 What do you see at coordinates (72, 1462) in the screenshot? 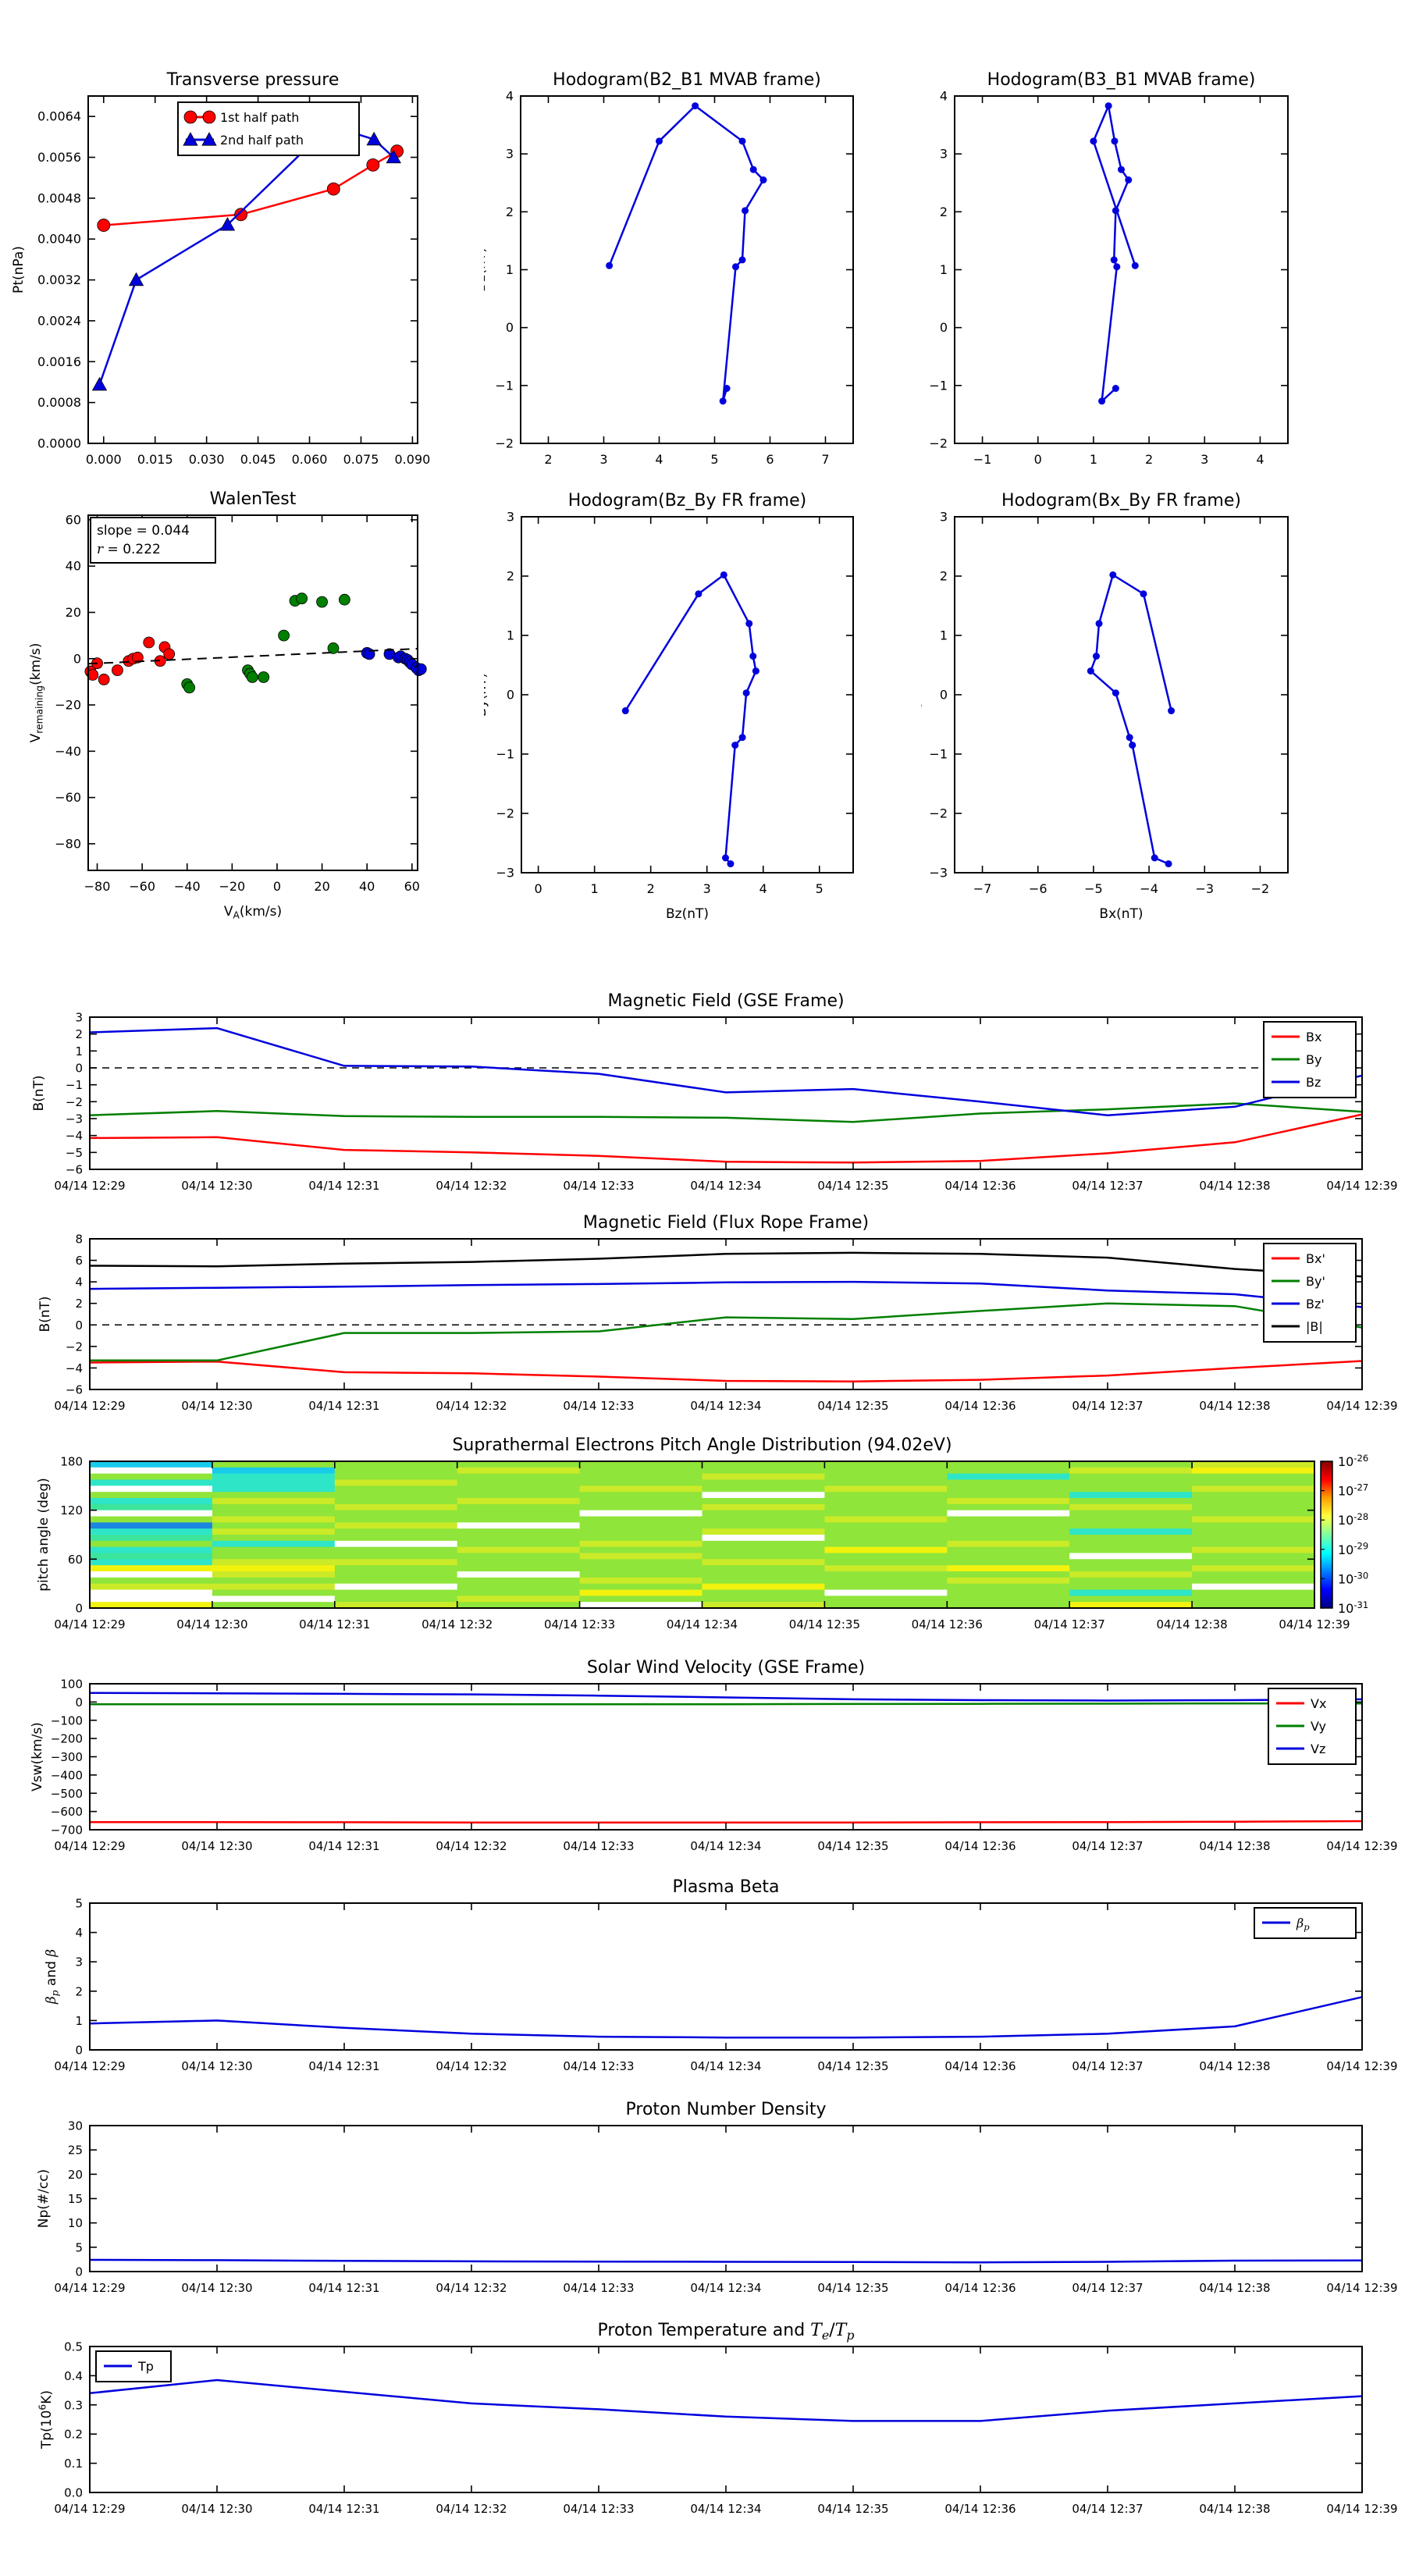
I see `svg-text: 180` at bounding box center [72, 1462].